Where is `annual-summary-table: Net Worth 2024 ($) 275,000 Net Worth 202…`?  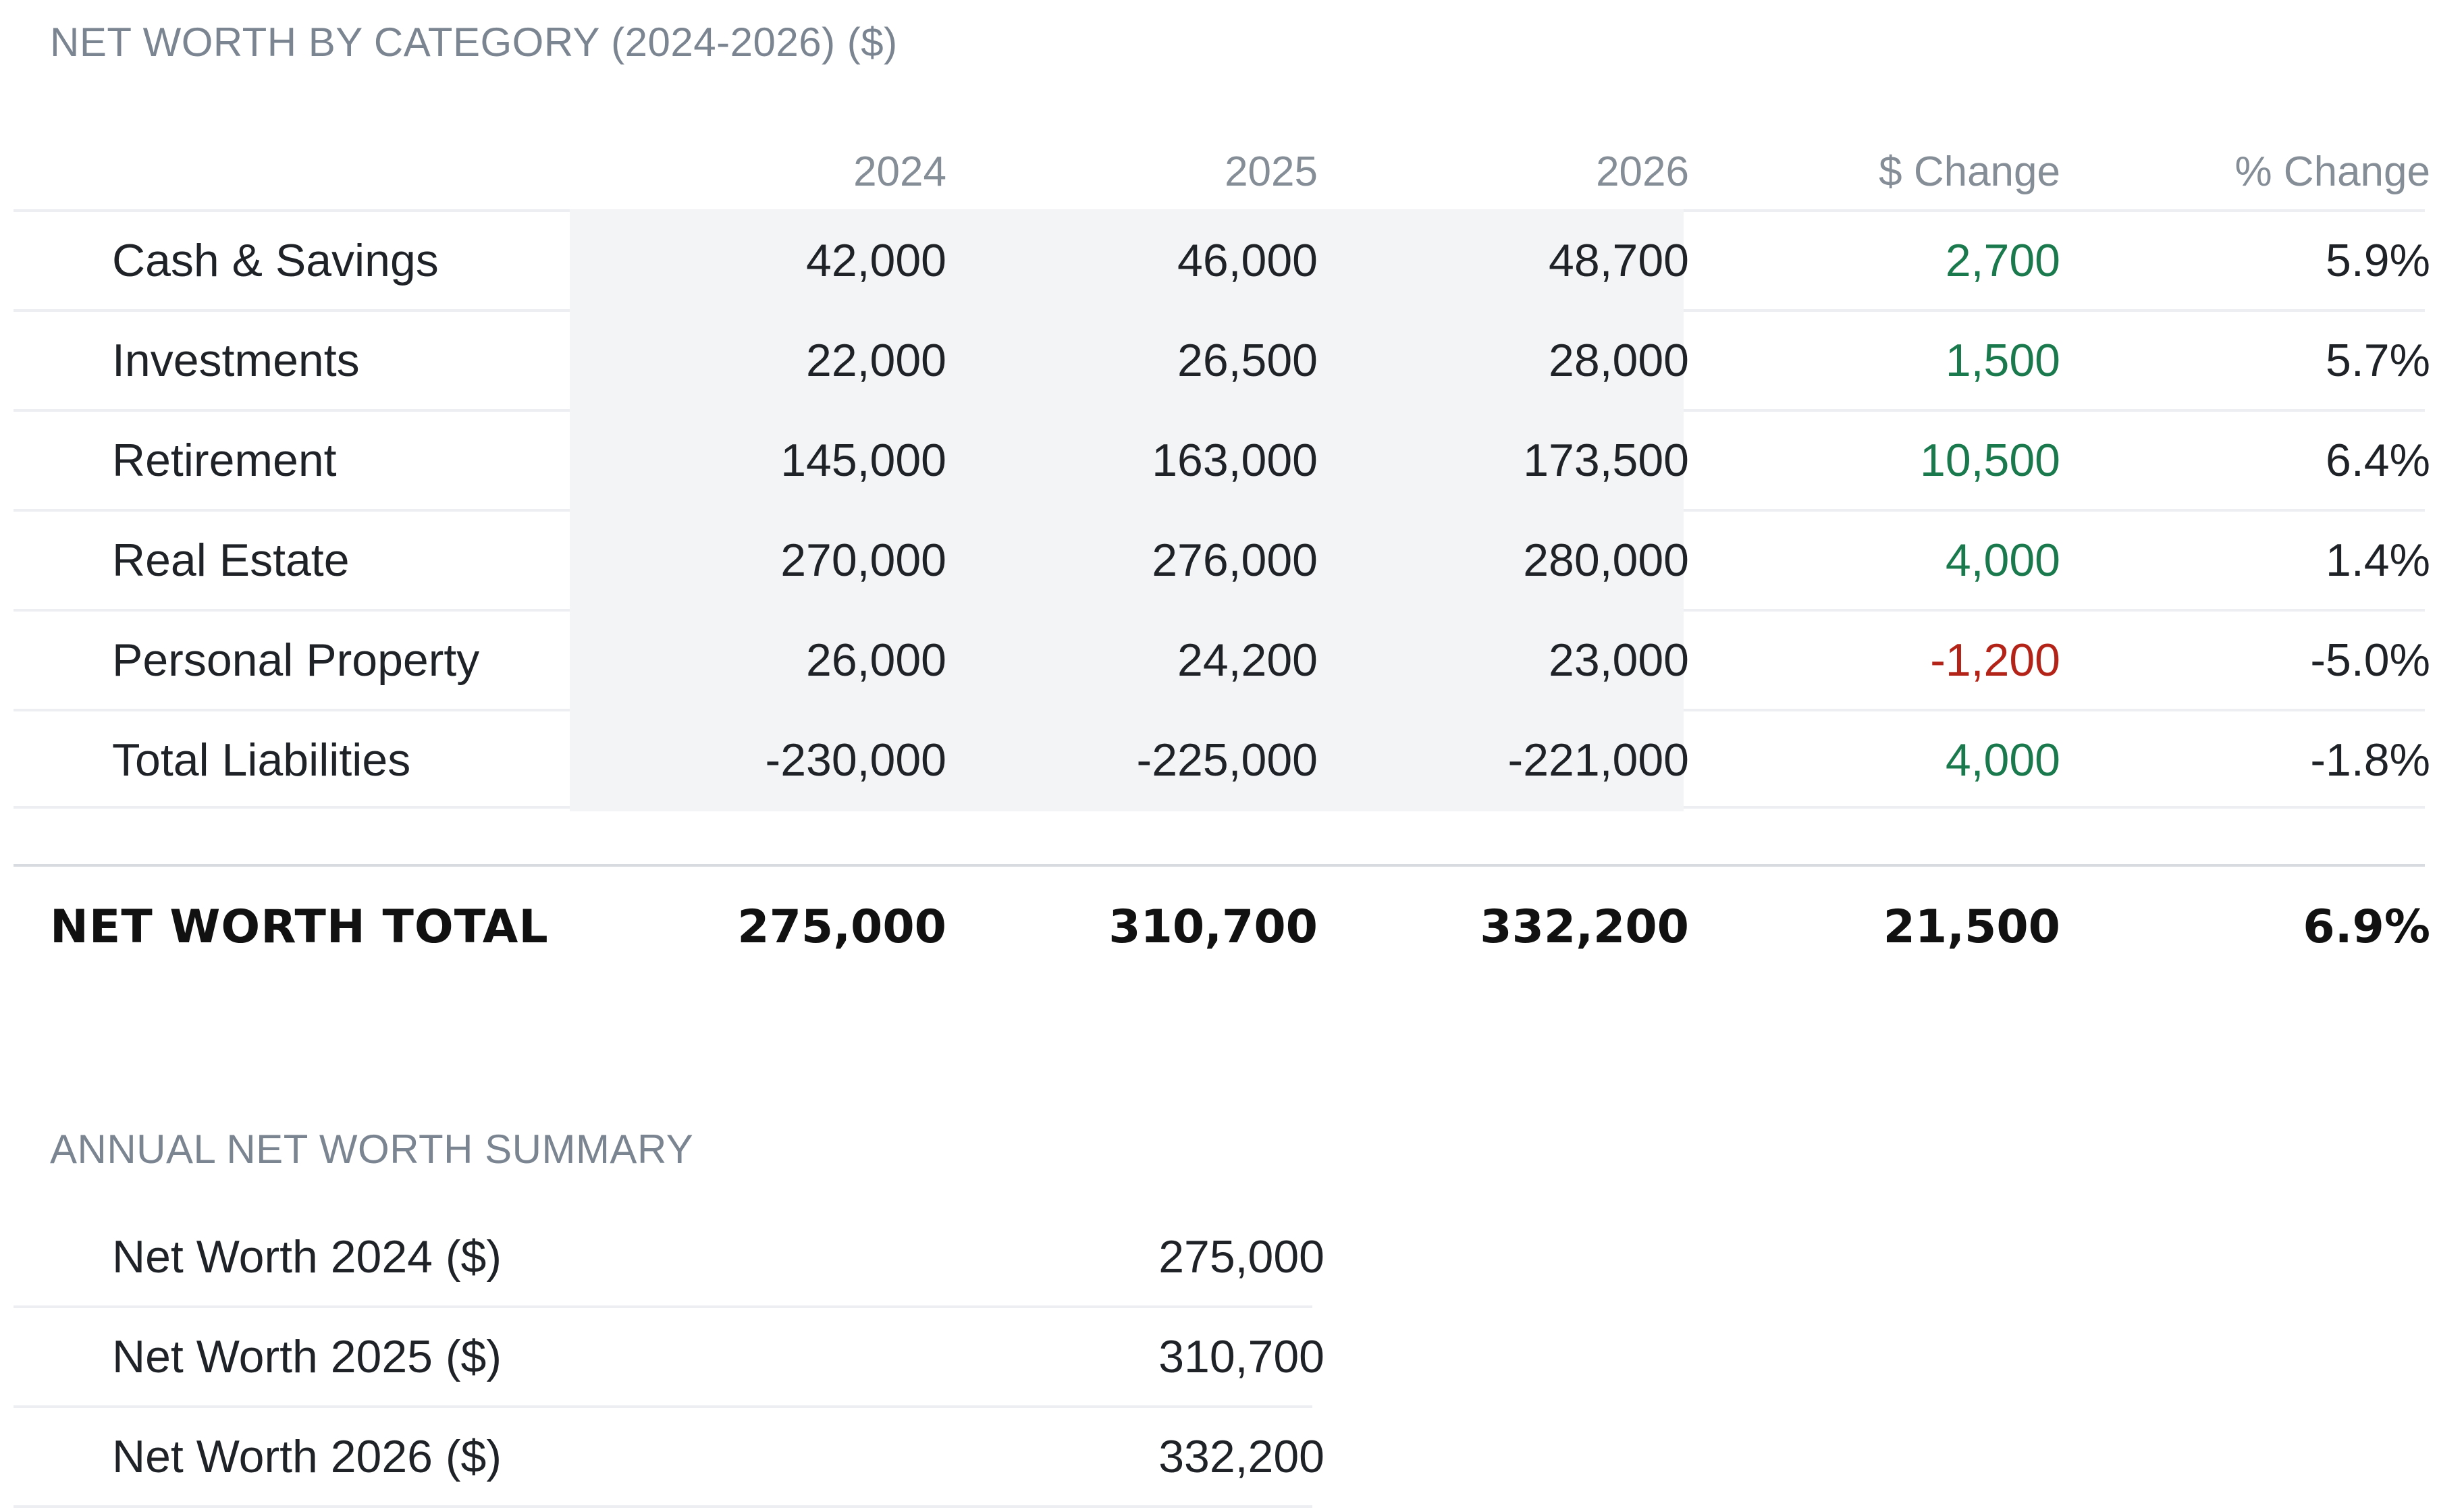 annual-summary-table: Net Worth 2024 ($) 275,000 Net Worth 202… is located at coordinates (669, 1358).